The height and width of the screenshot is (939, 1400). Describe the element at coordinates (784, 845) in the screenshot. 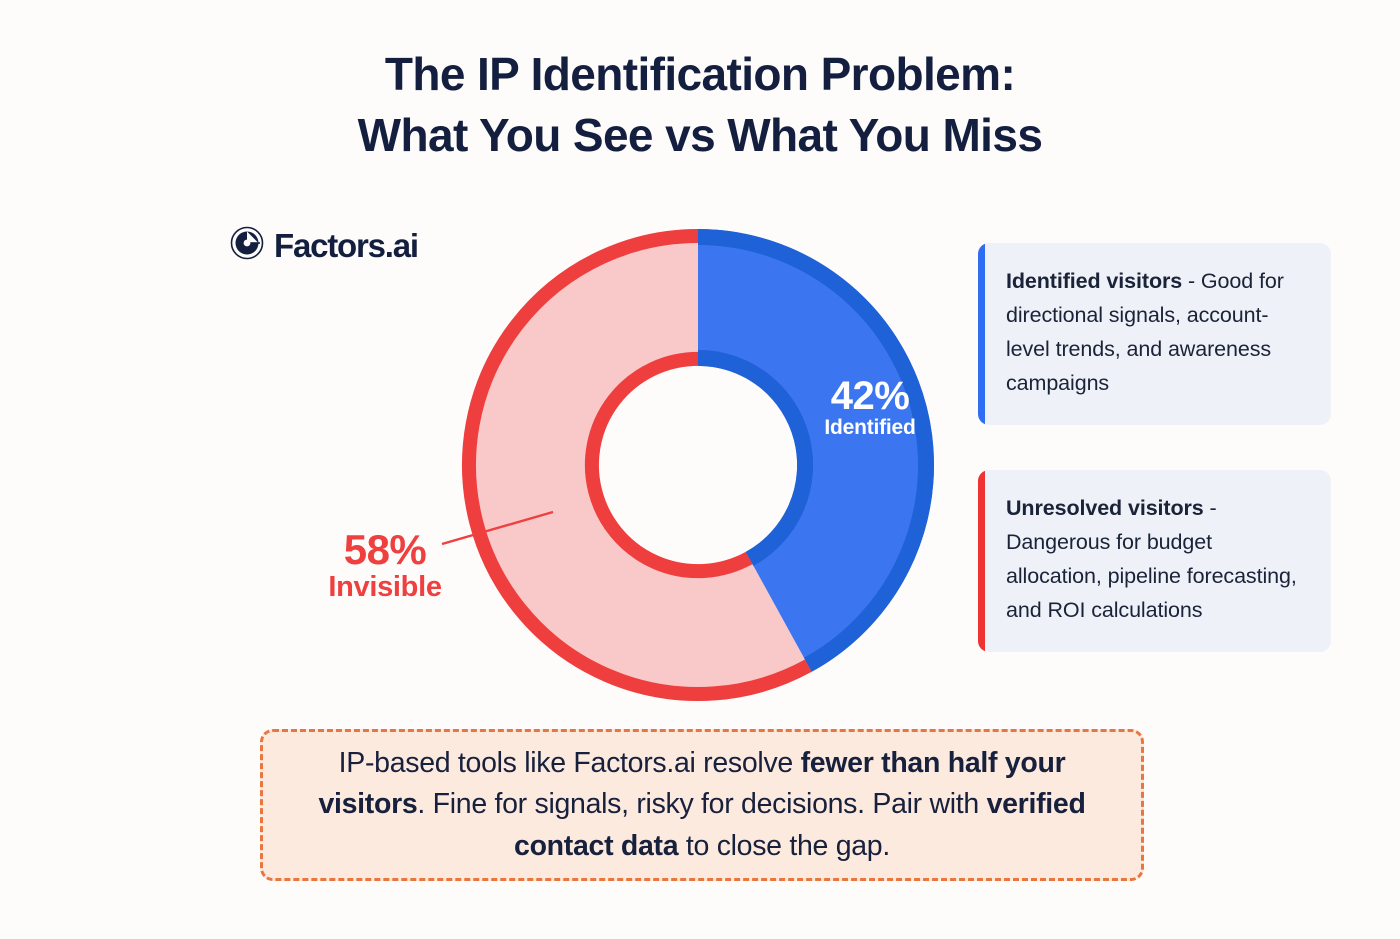

I see `summary-part3: to close the gap.` at that location.